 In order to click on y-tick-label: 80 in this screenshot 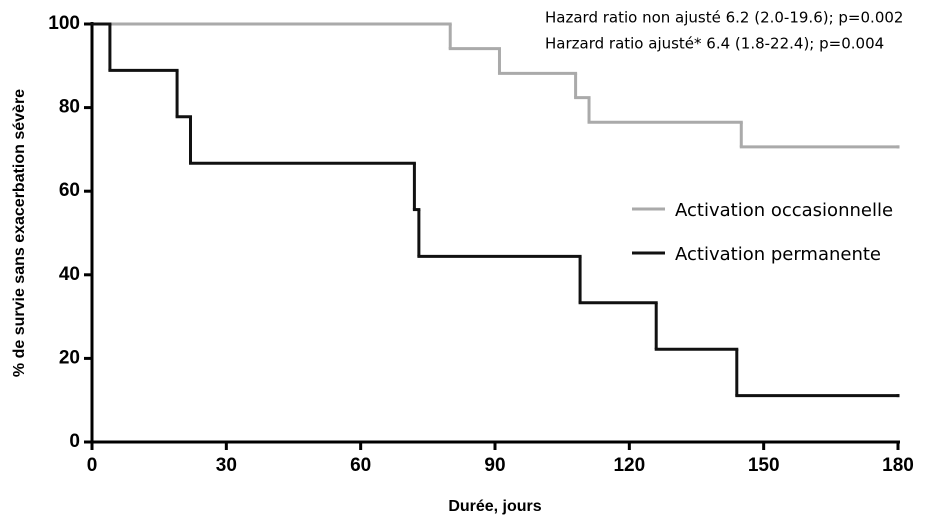, I will do `click(69, 107)`.